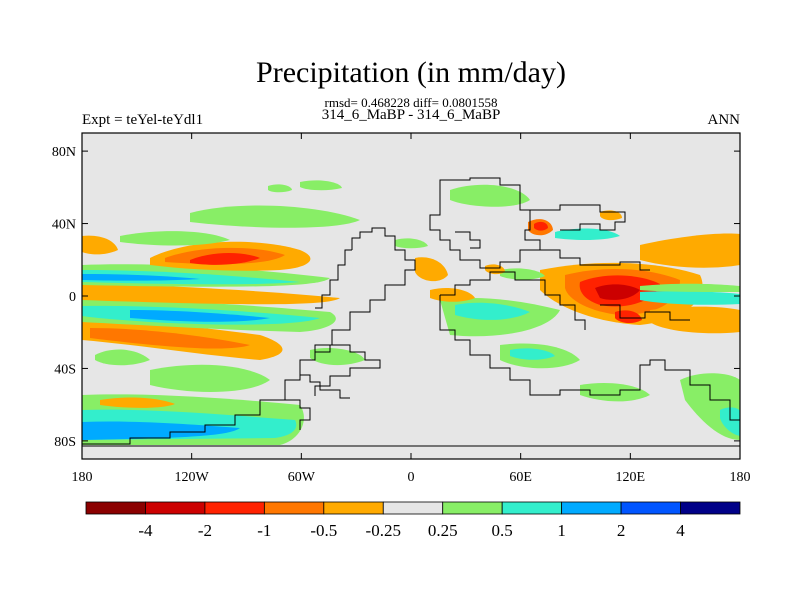  I want to click on south-orange-patch, so click(137, 402).